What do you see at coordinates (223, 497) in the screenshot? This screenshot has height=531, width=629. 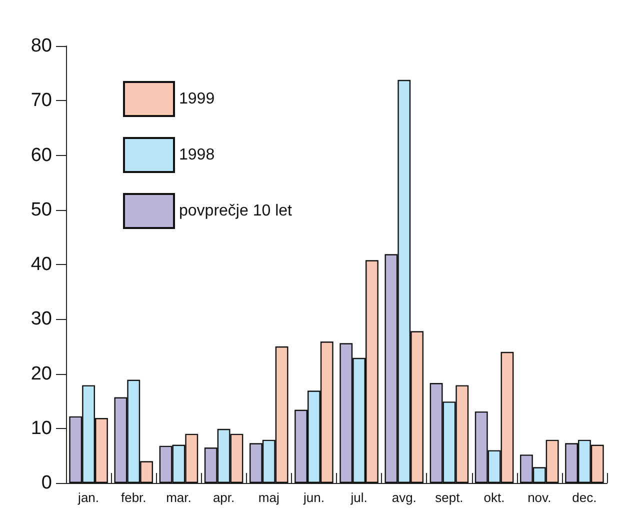 I see `x-tick-label: apr.` at bounding box center [223, 497].